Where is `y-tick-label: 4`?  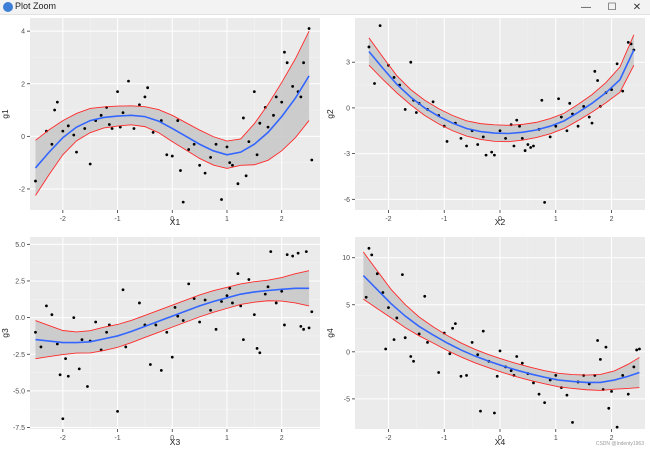 y-tick-label: 4 is located at coordinates (23, 32).